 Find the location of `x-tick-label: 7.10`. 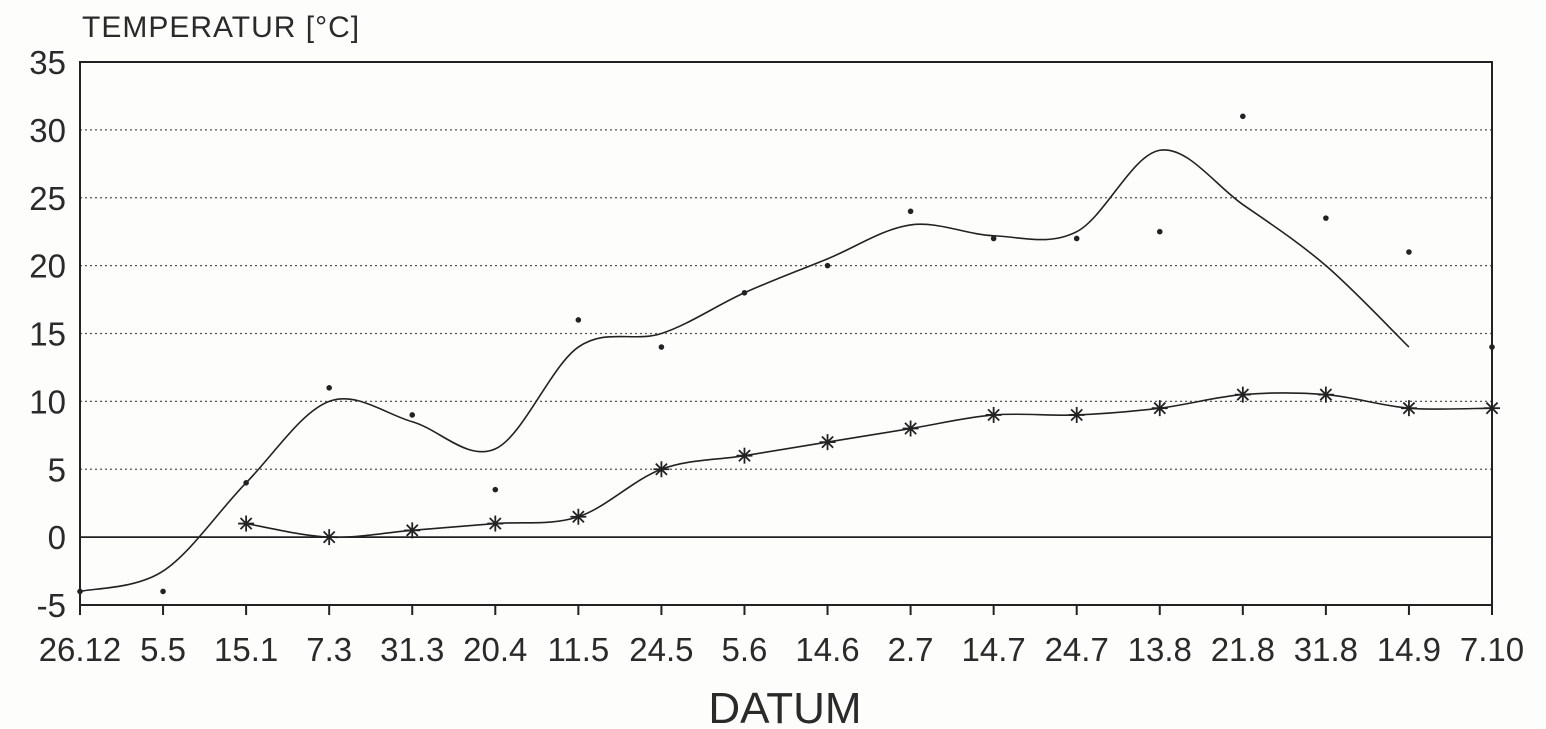

x-tick-label: 7.10 is located at coordinates (1492, 649).